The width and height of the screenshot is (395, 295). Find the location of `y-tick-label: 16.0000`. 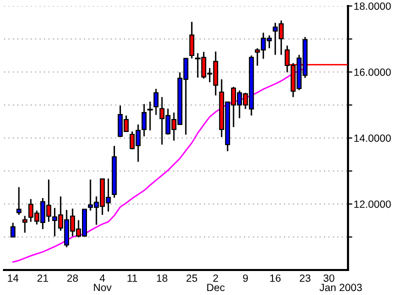

y-tick-label: 16.0000 is located at coordinates (372, 72).